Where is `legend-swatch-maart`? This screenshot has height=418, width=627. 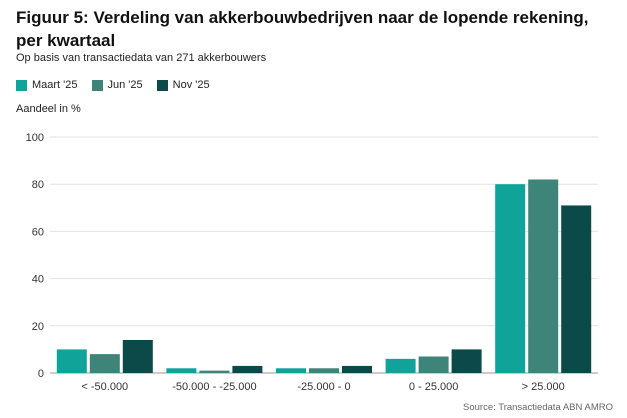
legend-swatch-maart is located at coordinates (21, 85).